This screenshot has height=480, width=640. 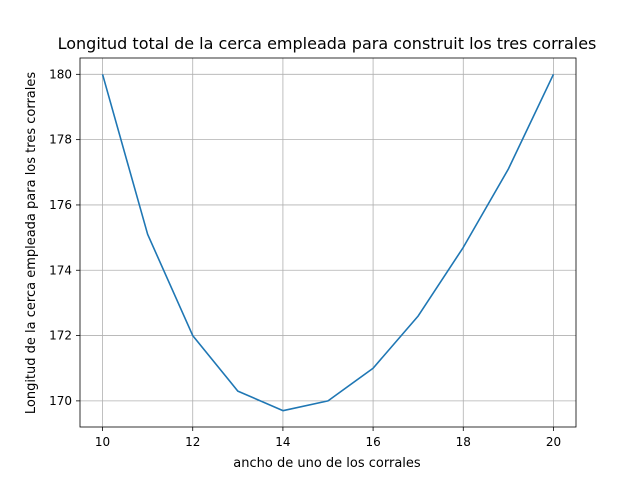 I want to click on y-tick-label-172: 172, so click(x=60, y=336).